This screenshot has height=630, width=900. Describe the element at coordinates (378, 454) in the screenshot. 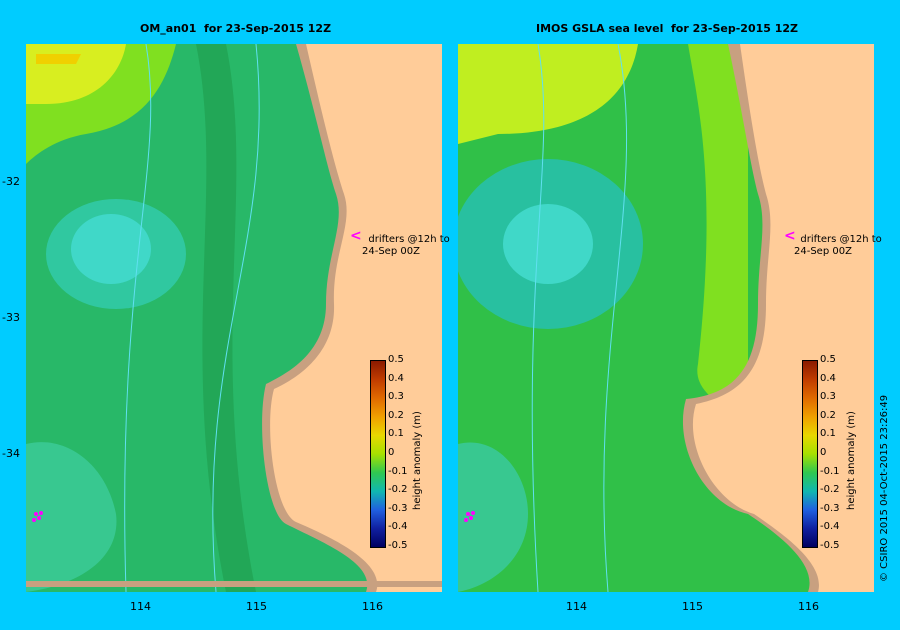

I see `left-colorbar` at that location.